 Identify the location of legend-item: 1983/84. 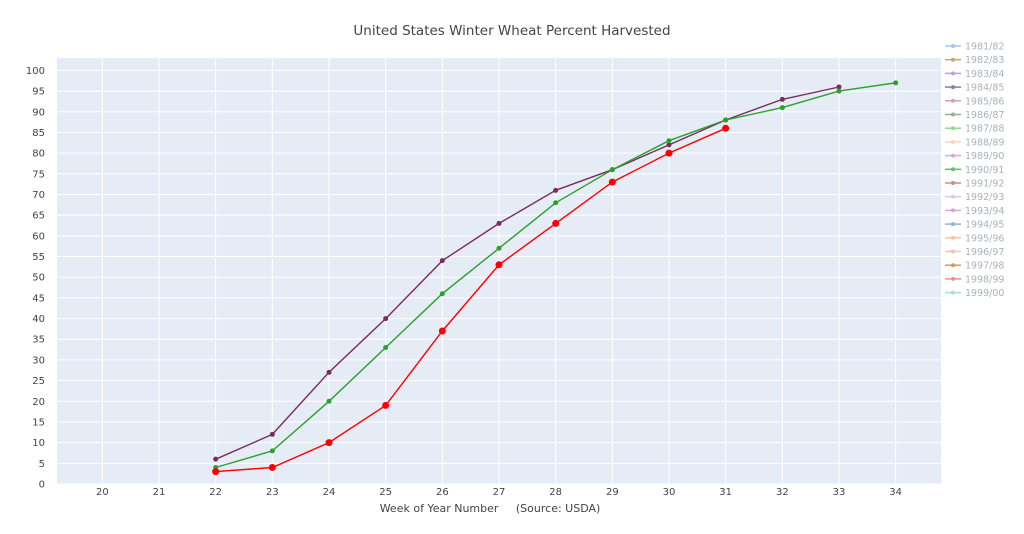
(974, 74).